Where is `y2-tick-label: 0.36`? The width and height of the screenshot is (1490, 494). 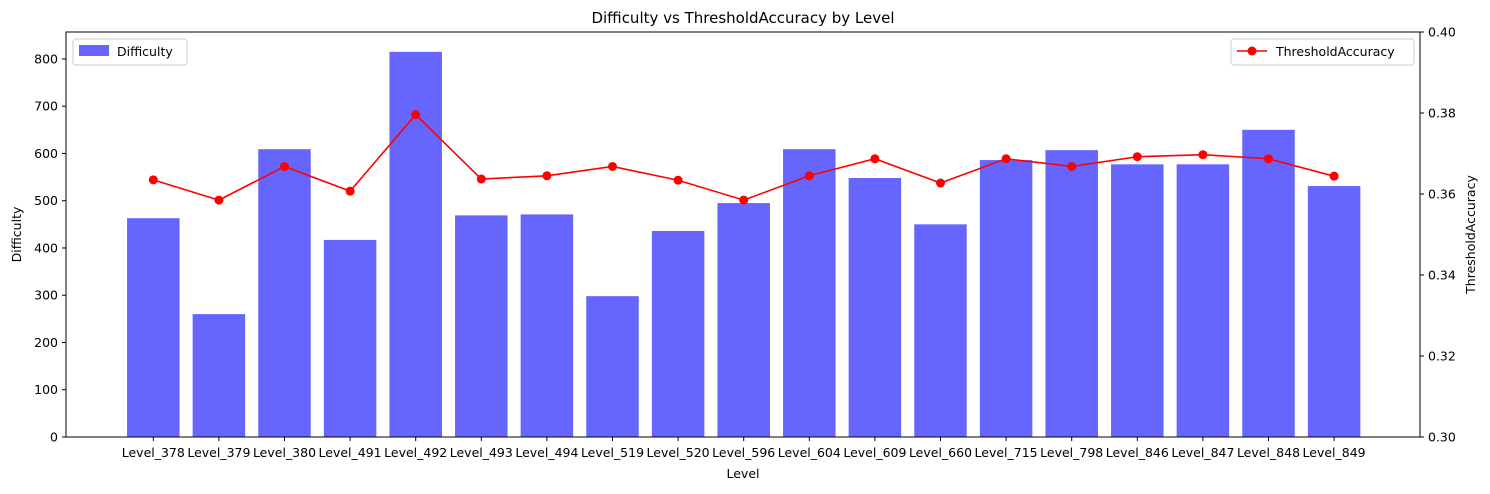 y2-tick-label: 0.36 is located at coordinates (1442, 194).